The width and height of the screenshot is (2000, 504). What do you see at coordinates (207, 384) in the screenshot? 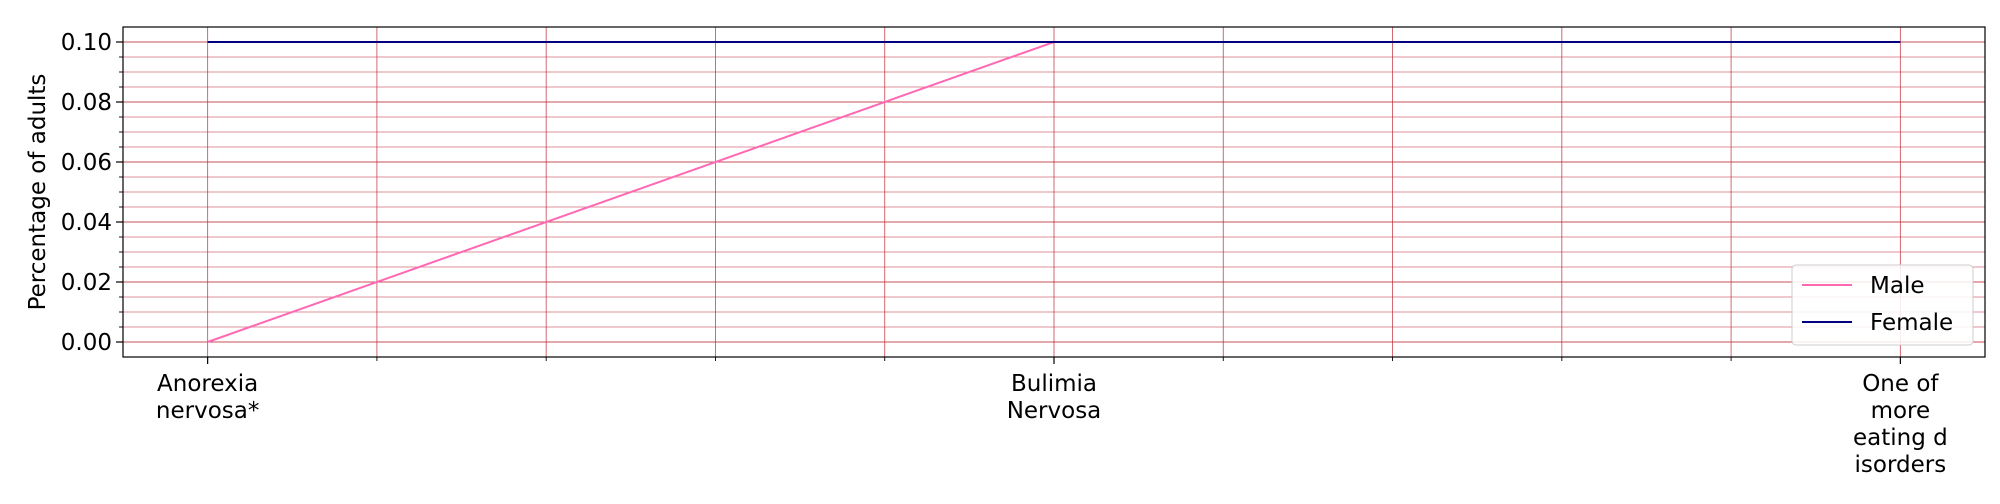
I see `x-tick-label-line: Anorexia` at bounding box center [207, 384].